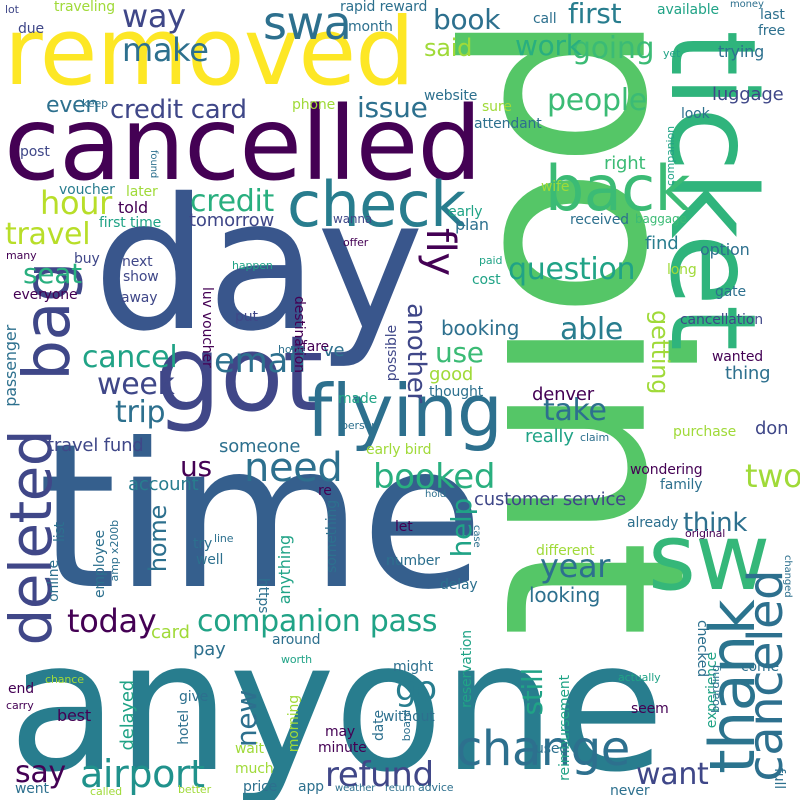 The height and width of the screenshot is (800, 800). I want to click on word-wanna: wanna, so click(353, 219).